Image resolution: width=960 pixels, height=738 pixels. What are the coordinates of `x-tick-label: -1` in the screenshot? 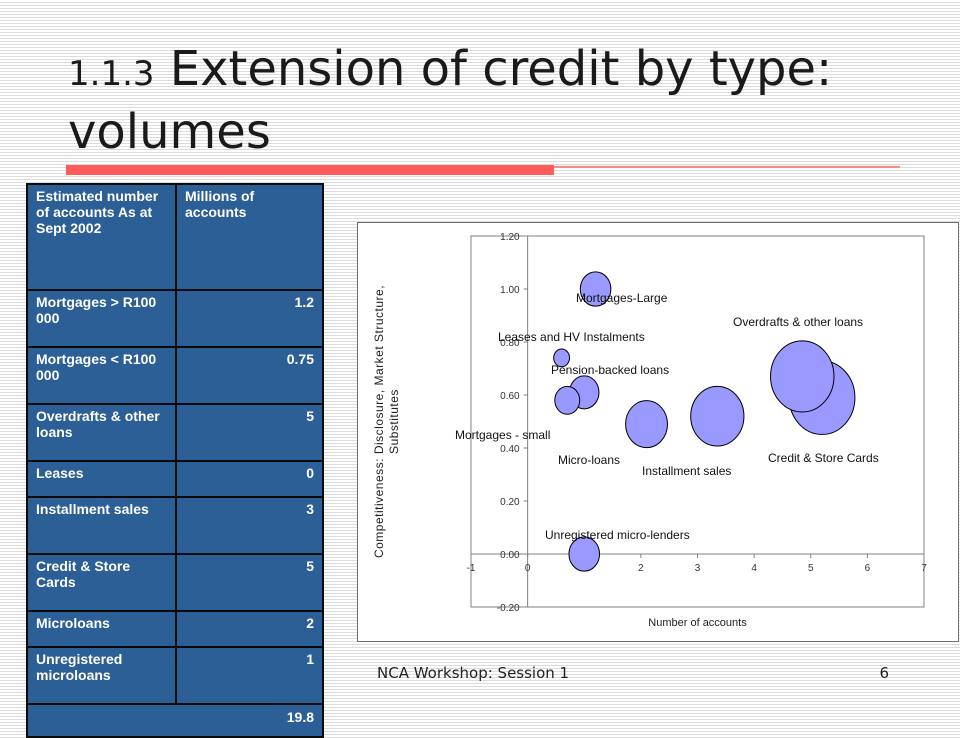 It's located at (471, 568).